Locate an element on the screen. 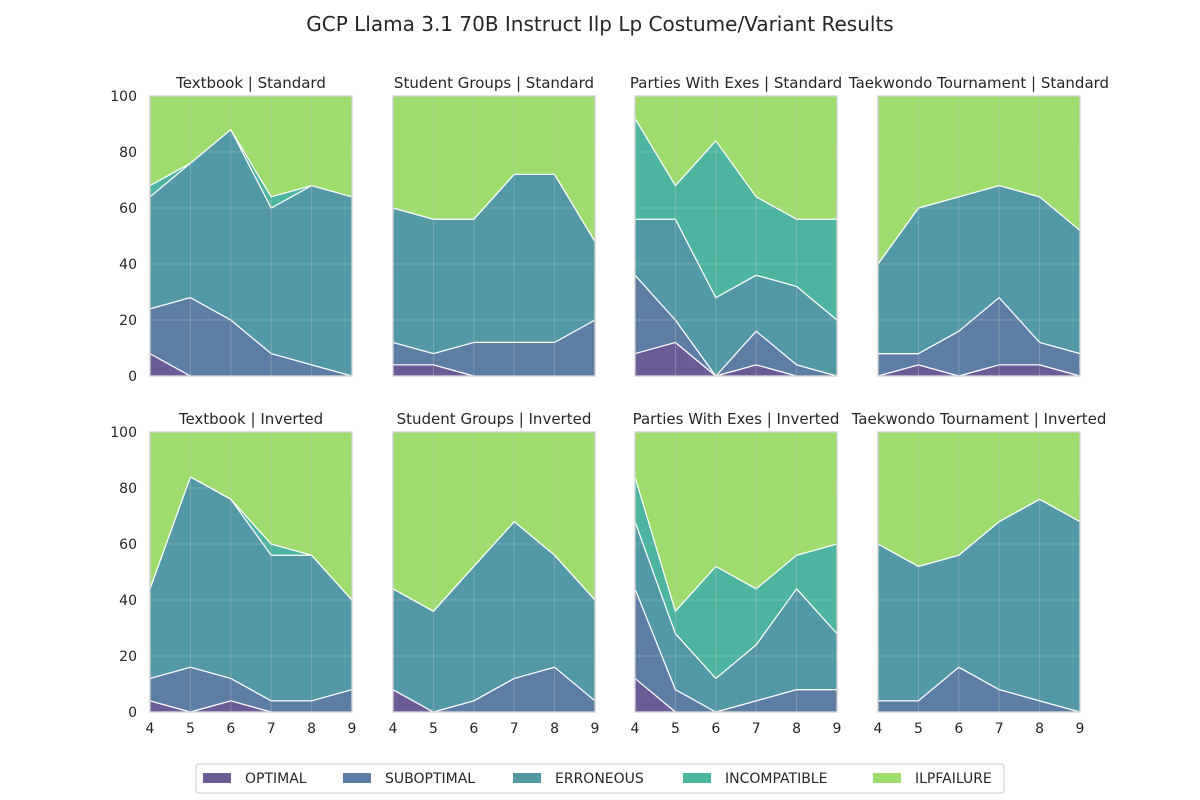 The width and height of the screenshot is (1200, 800). panel-5: Textbook | Inverted 0 20 40 60 80 100 4 5 6 7 8 9 is located at coordinates (233, 573).